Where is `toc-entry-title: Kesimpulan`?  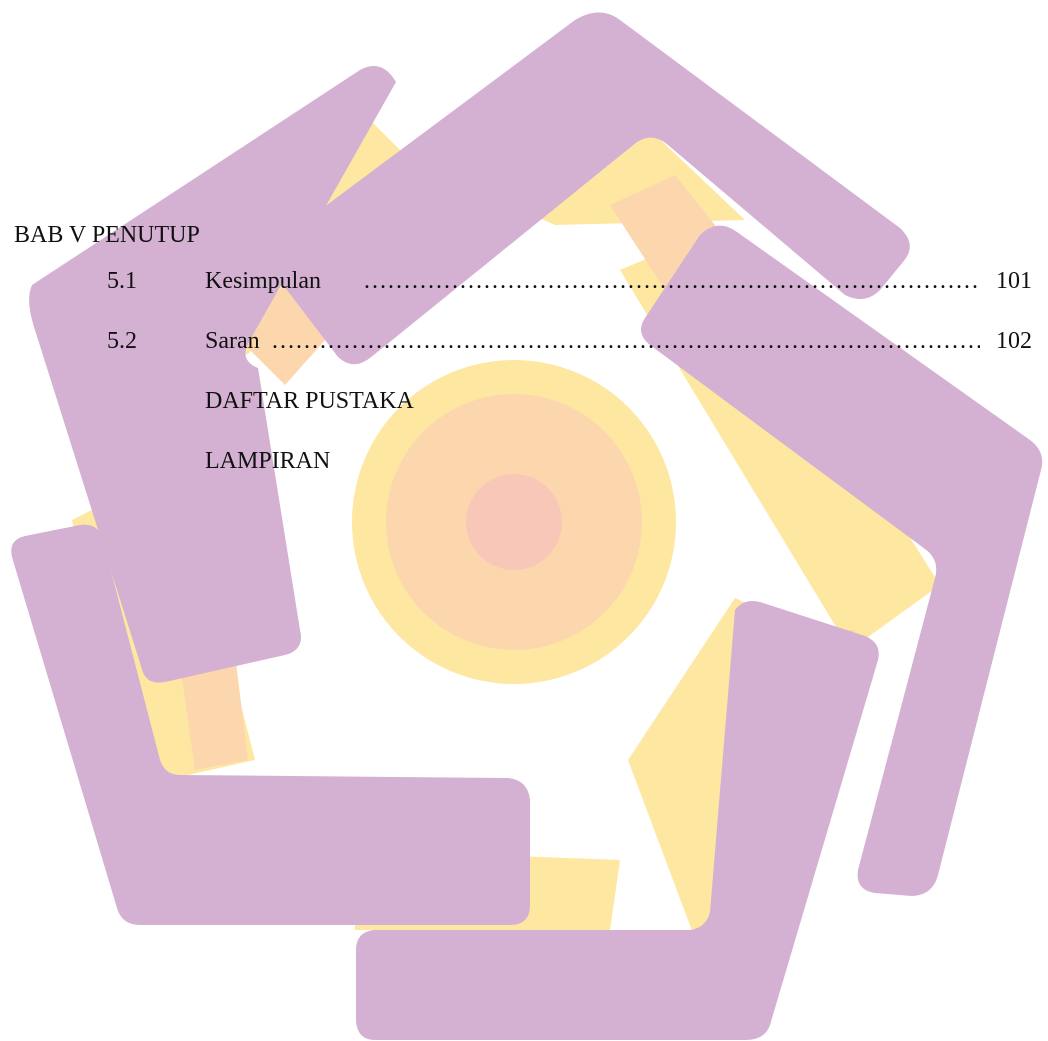 toc-entry-title: Kesimpulan is located at coordinates (263, 281).